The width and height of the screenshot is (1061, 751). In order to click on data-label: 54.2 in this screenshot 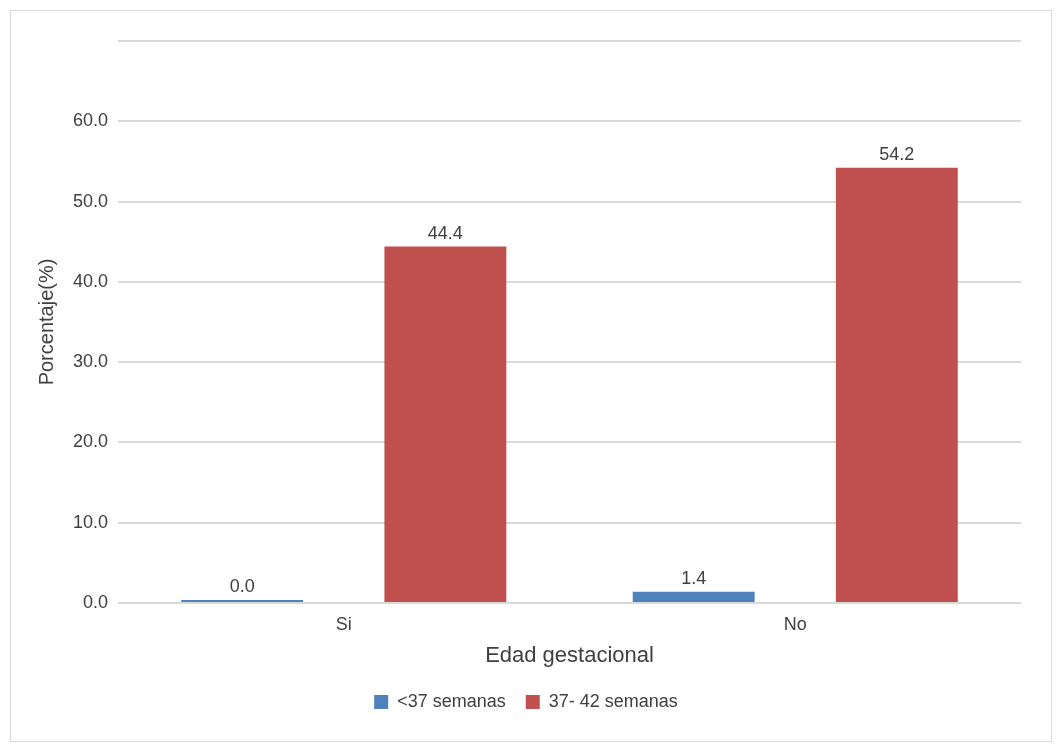, I will do `click(897, 153)`.